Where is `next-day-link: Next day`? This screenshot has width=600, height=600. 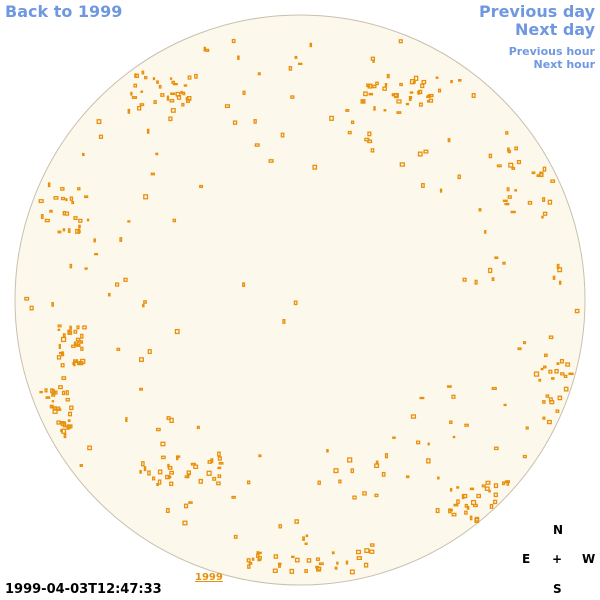 next-day-link: Next day is located at coordinates (555, 29).